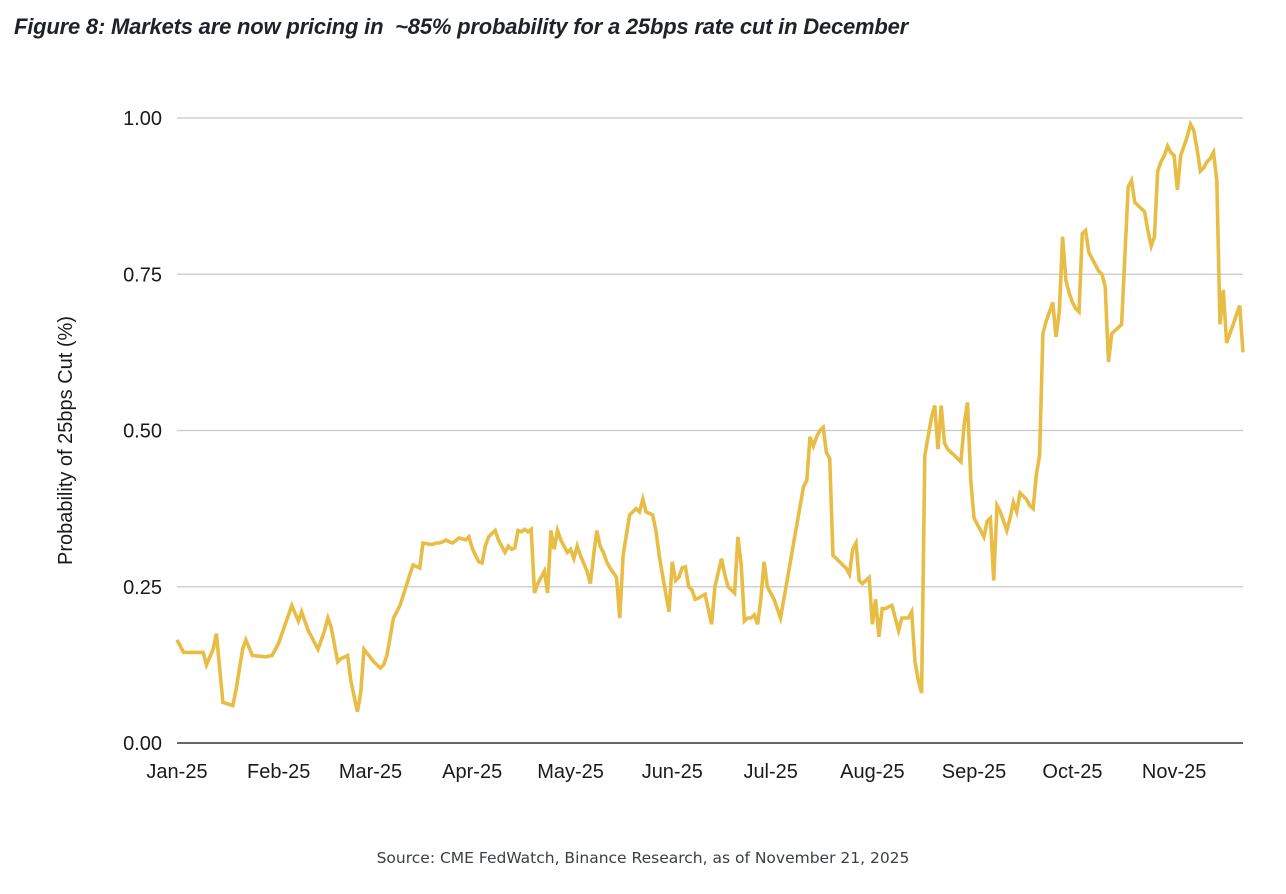 This screenshot has height=894, width=1286. I want to click on x-tick-label: Apr-25, so click(472, 772).